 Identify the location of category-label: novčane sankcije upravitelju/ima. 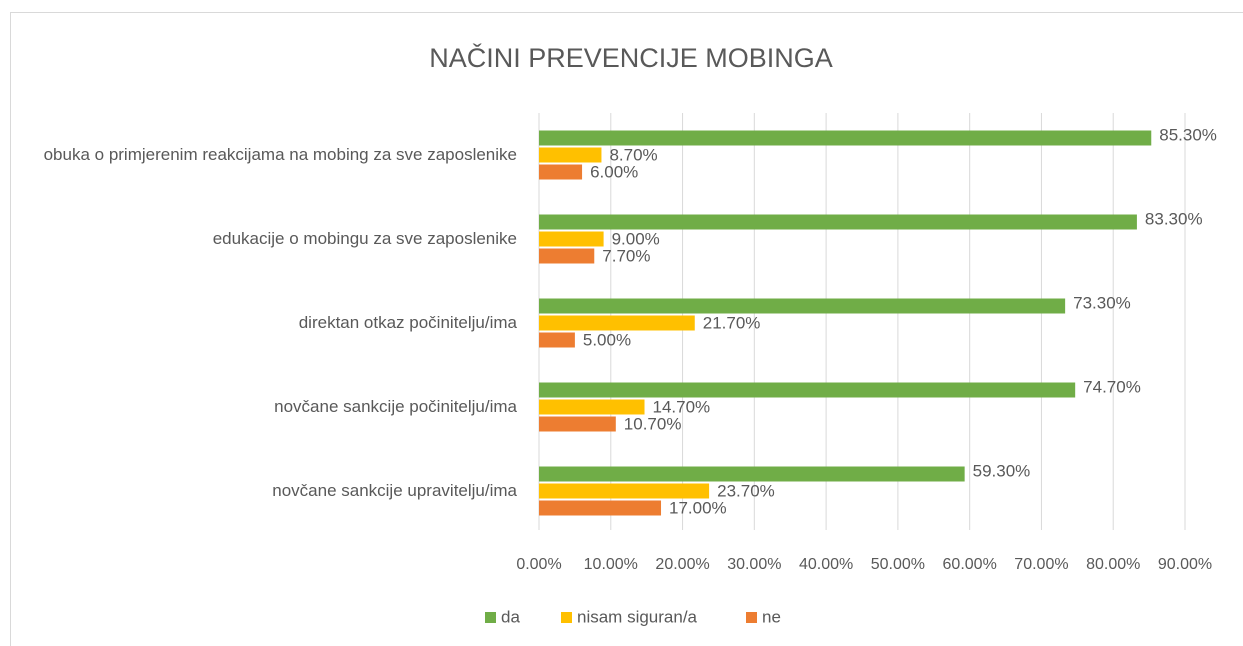
(394, 491).